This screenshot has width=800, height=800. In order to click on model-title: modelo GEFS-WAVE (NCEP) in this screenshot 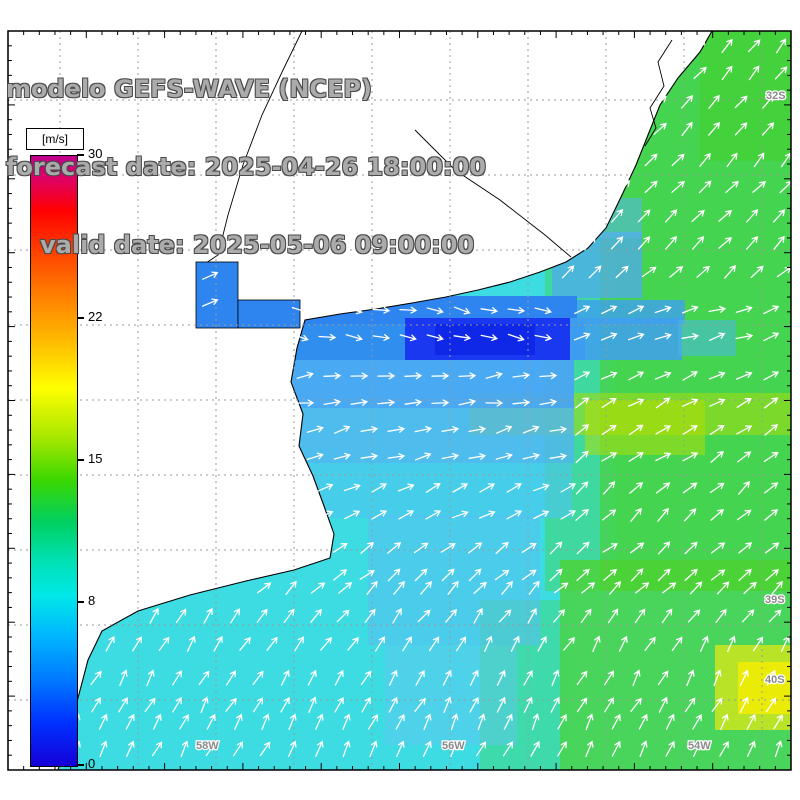, I will do `click(189, 89)`.